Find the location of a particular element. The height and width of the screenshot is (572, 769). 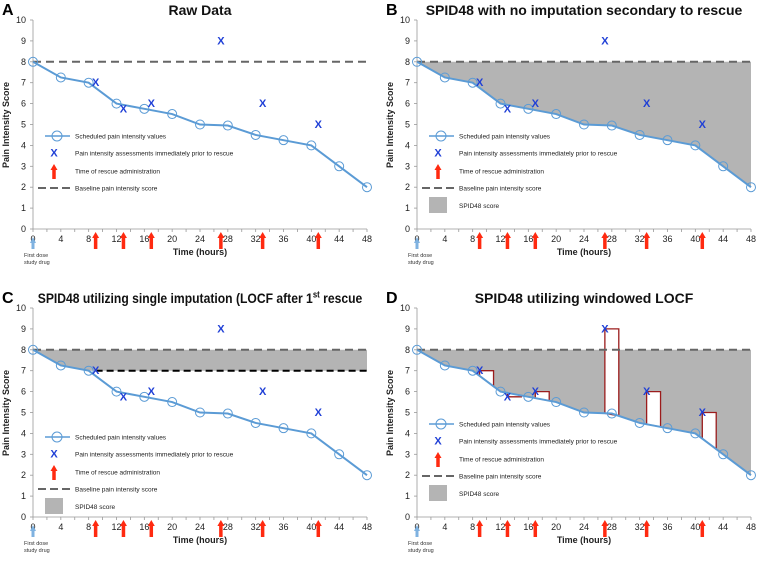

y-axis-label: Pain Intensity Score is located at coordinates (6, 413).